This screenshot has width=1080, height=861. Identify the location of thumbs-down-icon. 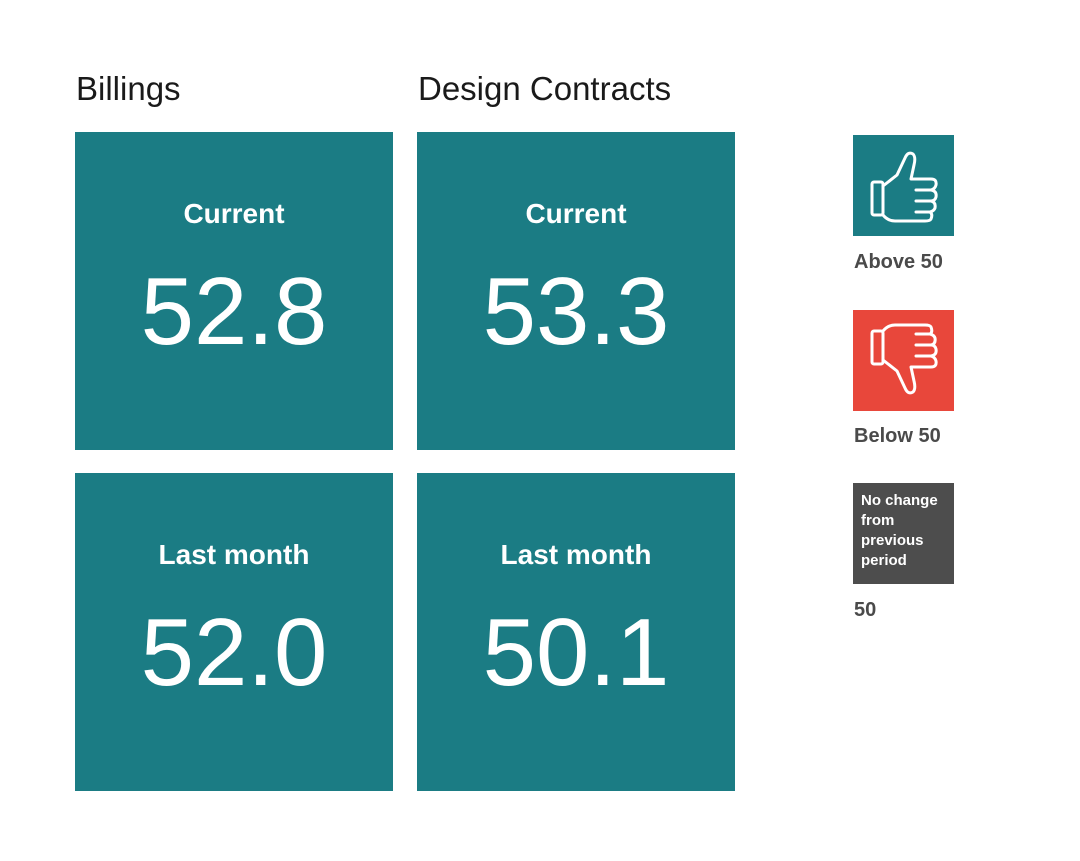
(904, 359).